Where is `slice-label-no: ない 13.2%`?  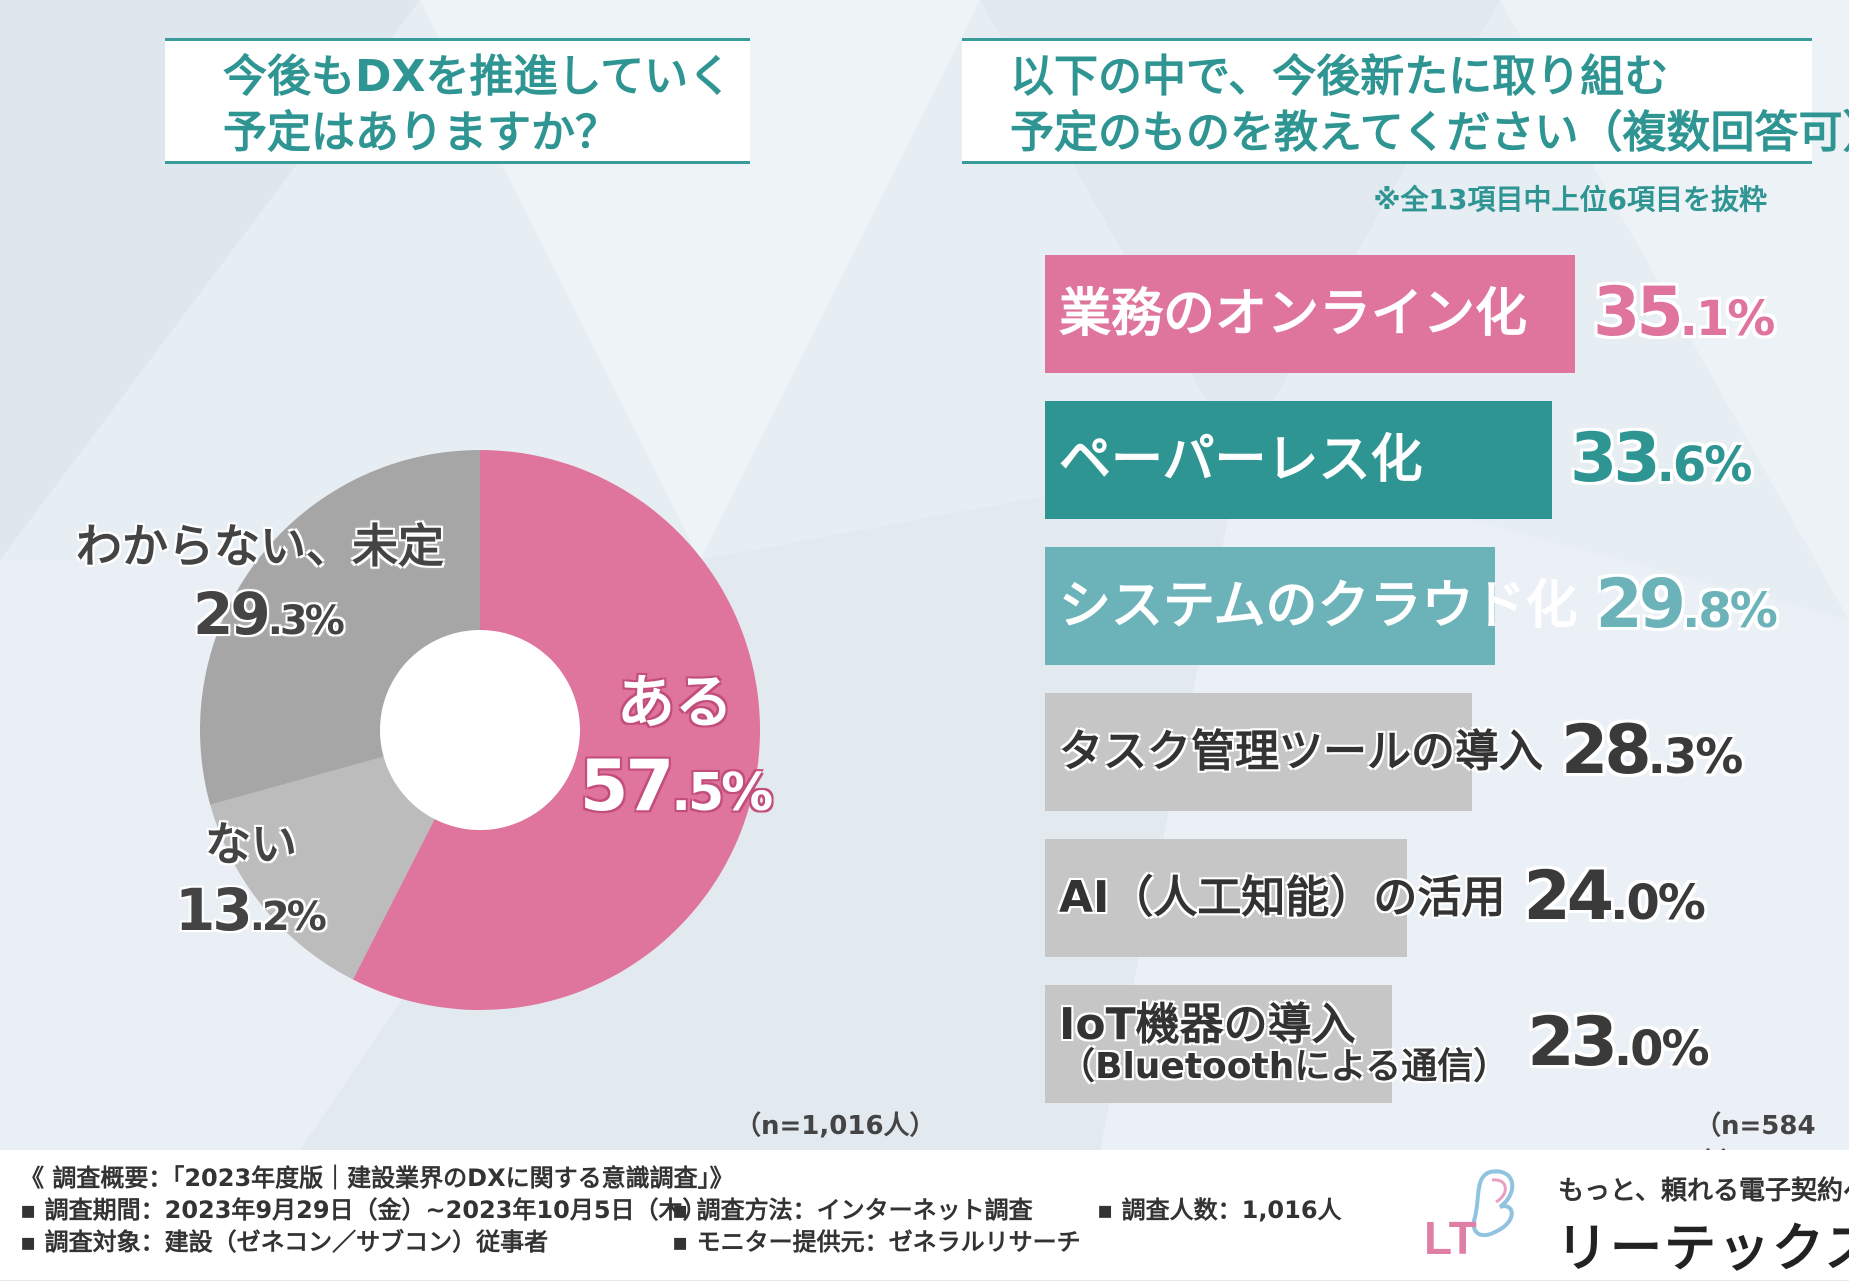
slice-label-no: ない 13.2% is located at coordinates (255, 876).